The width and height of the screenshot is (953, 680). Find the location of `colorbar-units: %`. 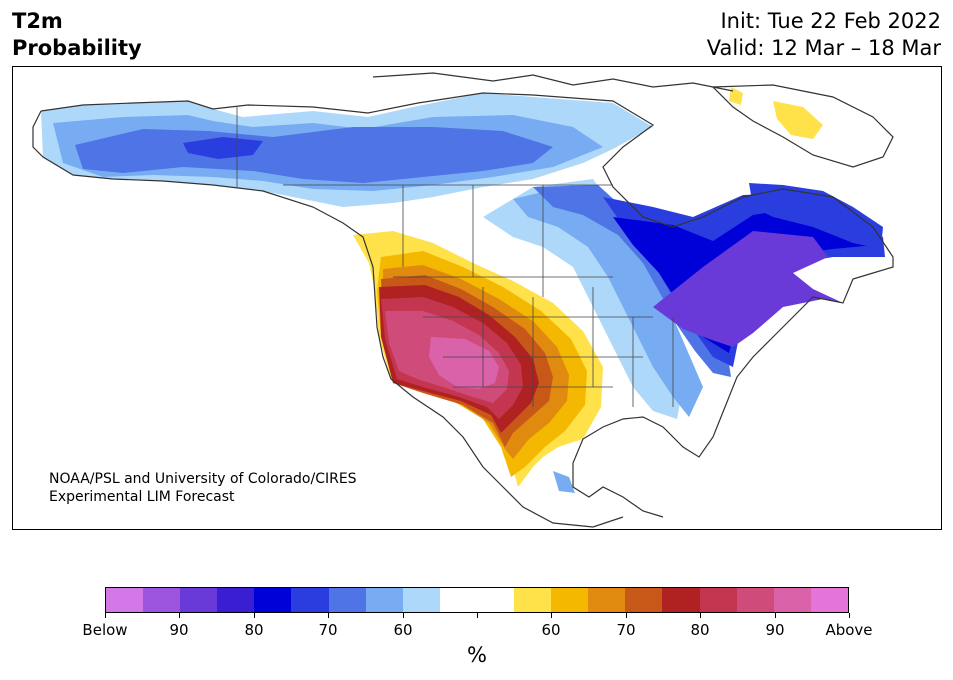

colorbar-units: % is located at coordinates (477, 655).